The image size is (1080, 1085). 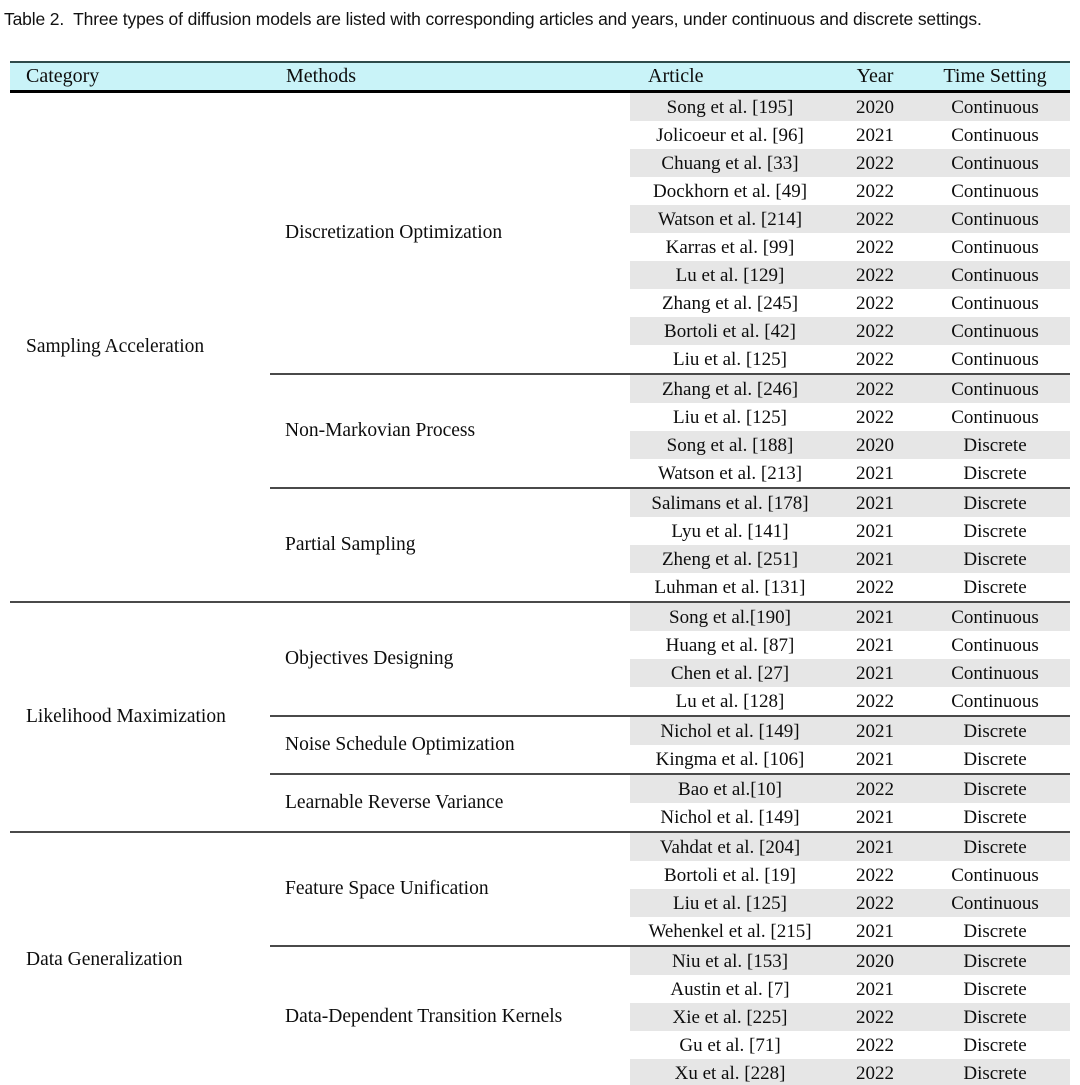 I want to click on article-cell: Kingma et al. [106], so click(x=730, y=759).